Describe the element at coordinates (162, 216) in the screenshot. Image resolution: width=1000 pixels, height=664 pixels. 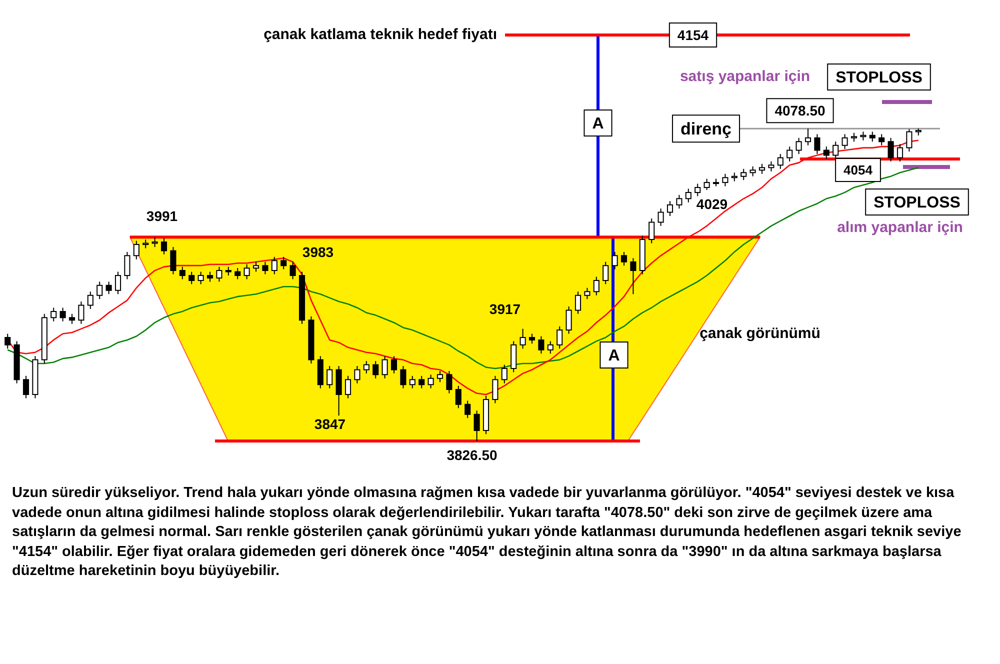
I see `annotation: 3991` at that location.